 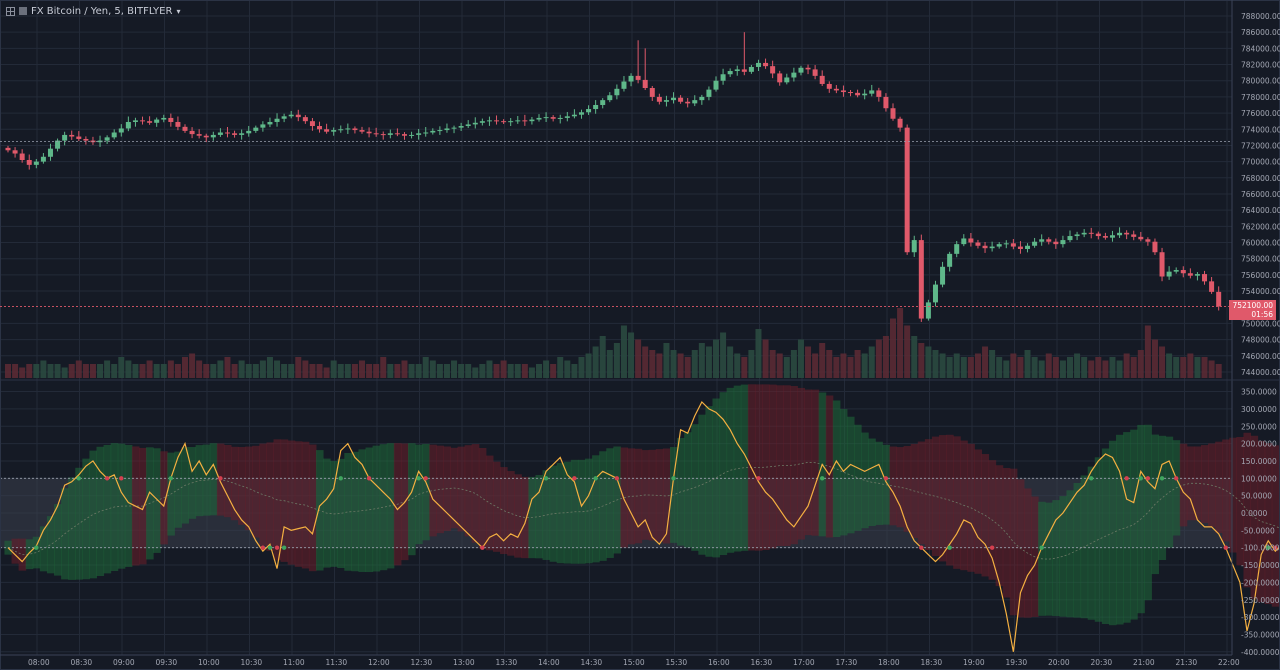 I want to click on svg-text: 11:30, so click(x=337, y=662).